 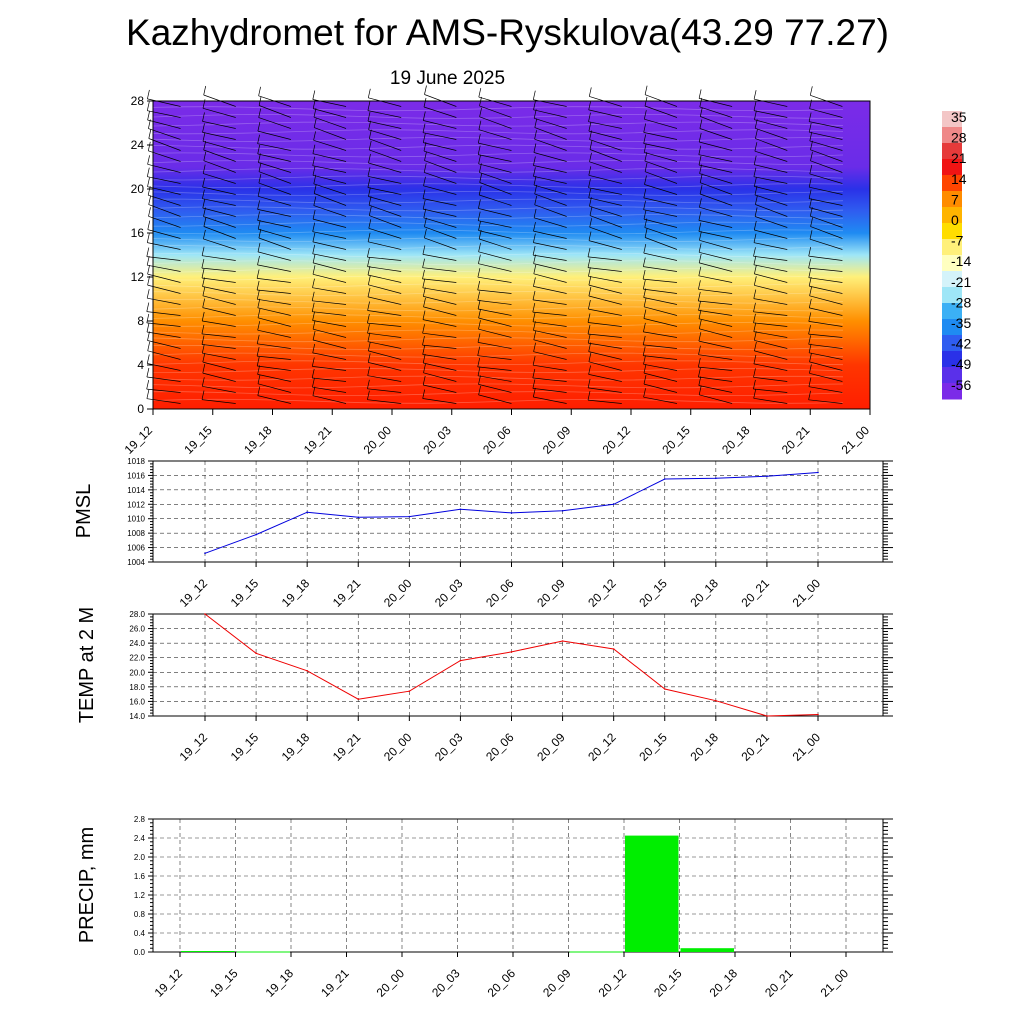 What do you see at coordinates (137, 658) in the screenshot?
I see `y-tick-label: 22.0` at bounding box center [137, 658].